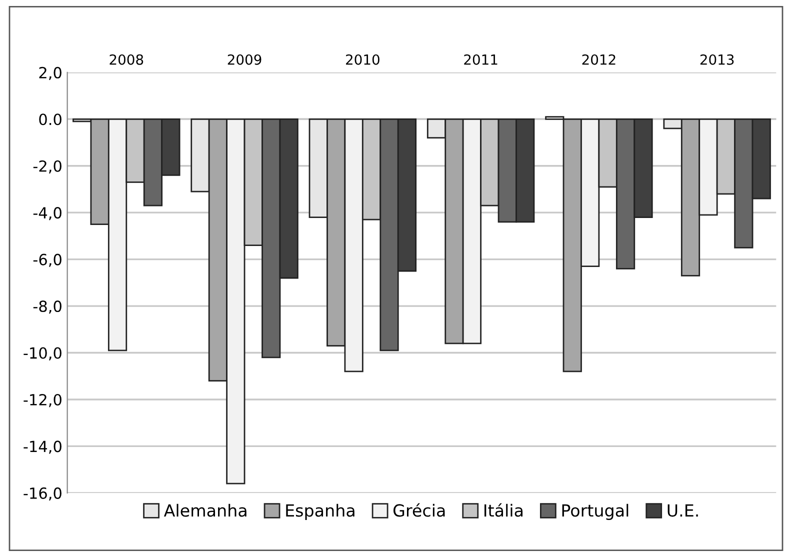 Image resolution: width=792 pixels, height=557 pixels. Describe the element at coordinates (47, 260) in the screenshot. I see `y-tick-label: -6,0` at that location.